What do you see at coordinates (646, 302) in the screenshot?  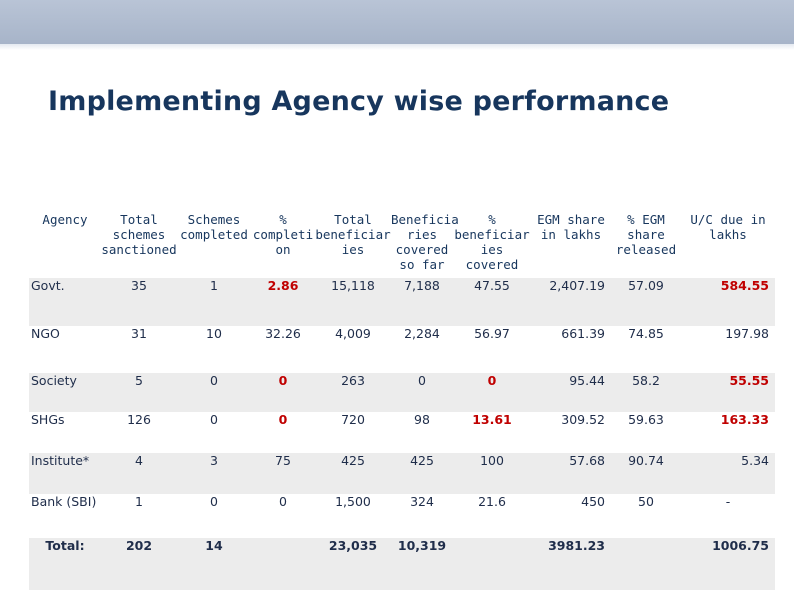 I see `cell-pct-egm: 57.09` at bounding box center [646, 302].